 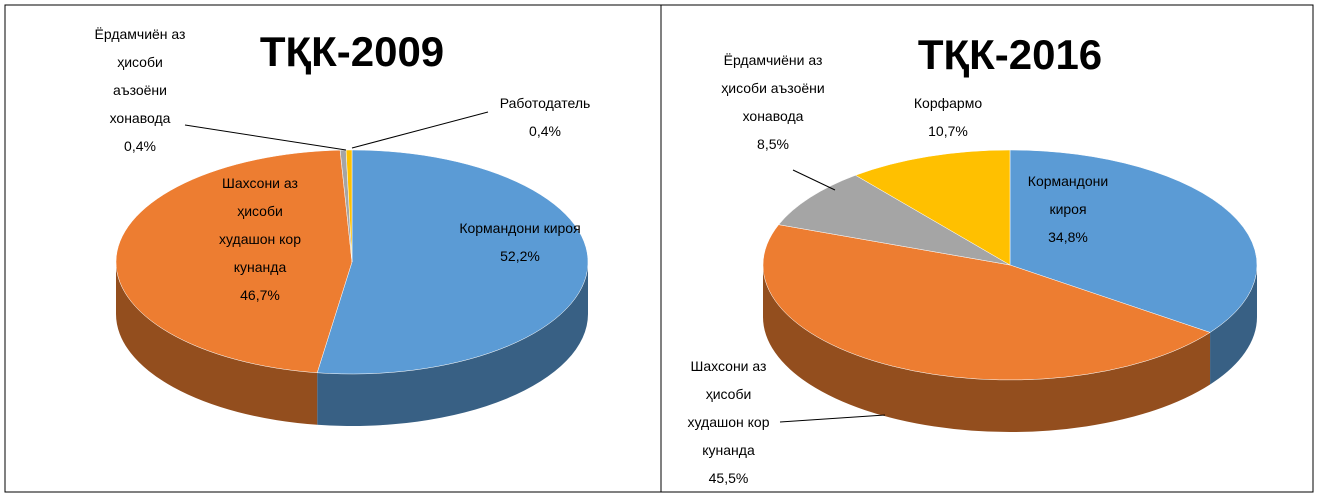 What do you see at coordinates (1010, 54) in the screenshot?
I see `chart-title: ТҚК-2016` at bounding box center [1010, 54].